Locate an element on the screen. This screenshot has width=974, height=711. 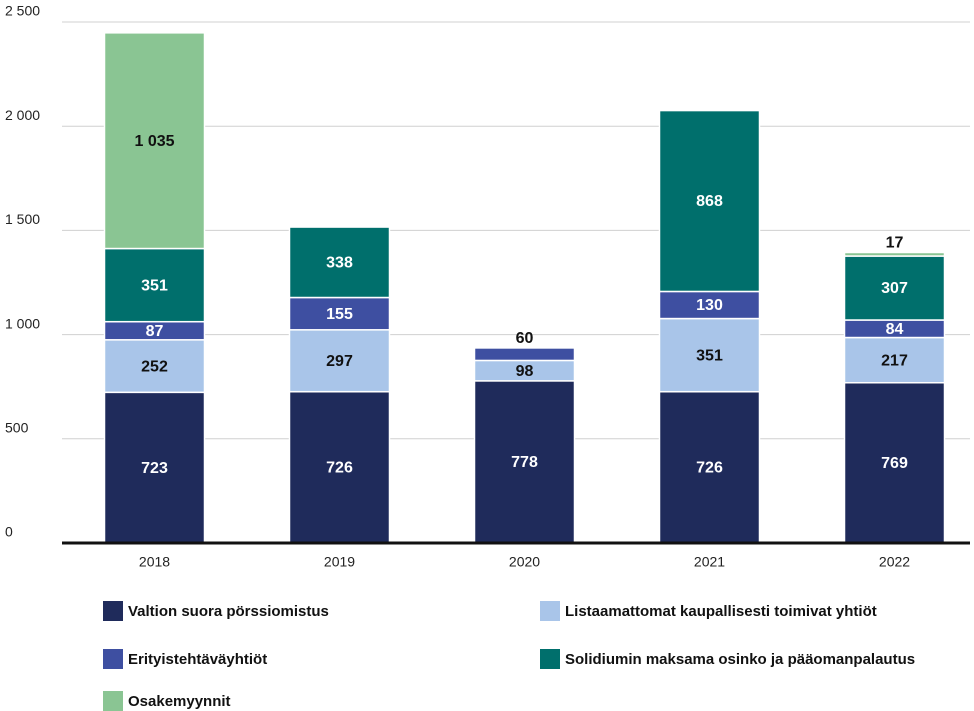
legend-label: Osakemyynnit is located at coordinates (179, 701).